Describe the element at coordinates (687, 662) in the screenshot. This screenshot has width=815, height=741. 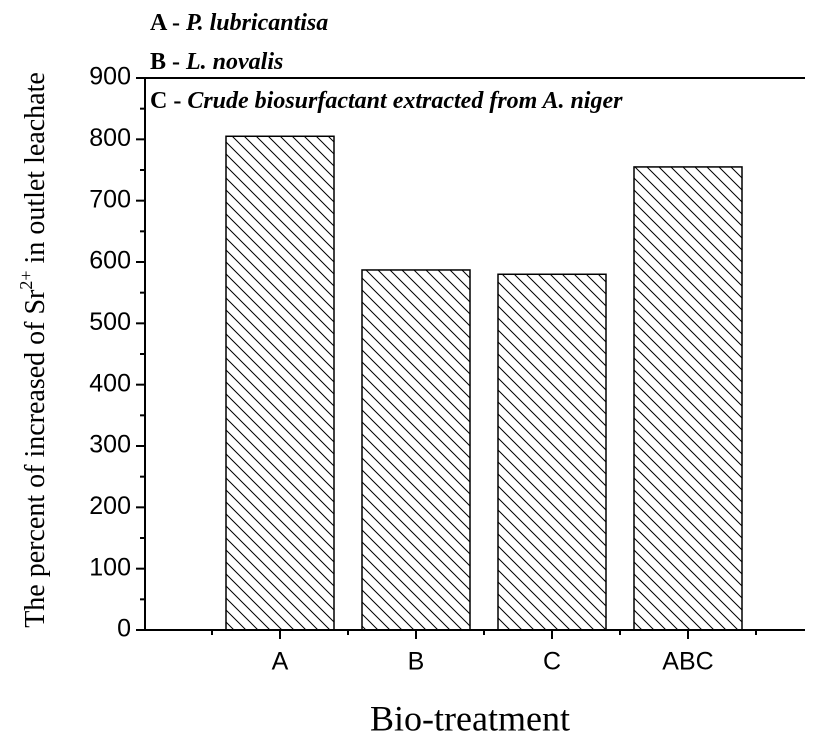
I see `x-tick-label: ABC` at that location.